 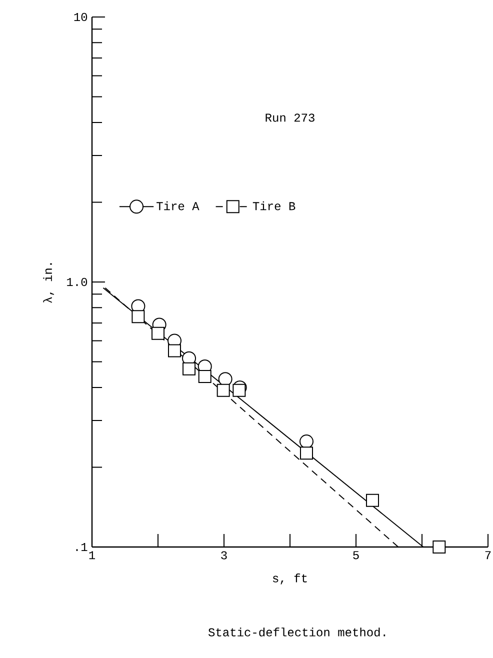 I want to click on text: Static-deflection method., so click(x=297, y=632).